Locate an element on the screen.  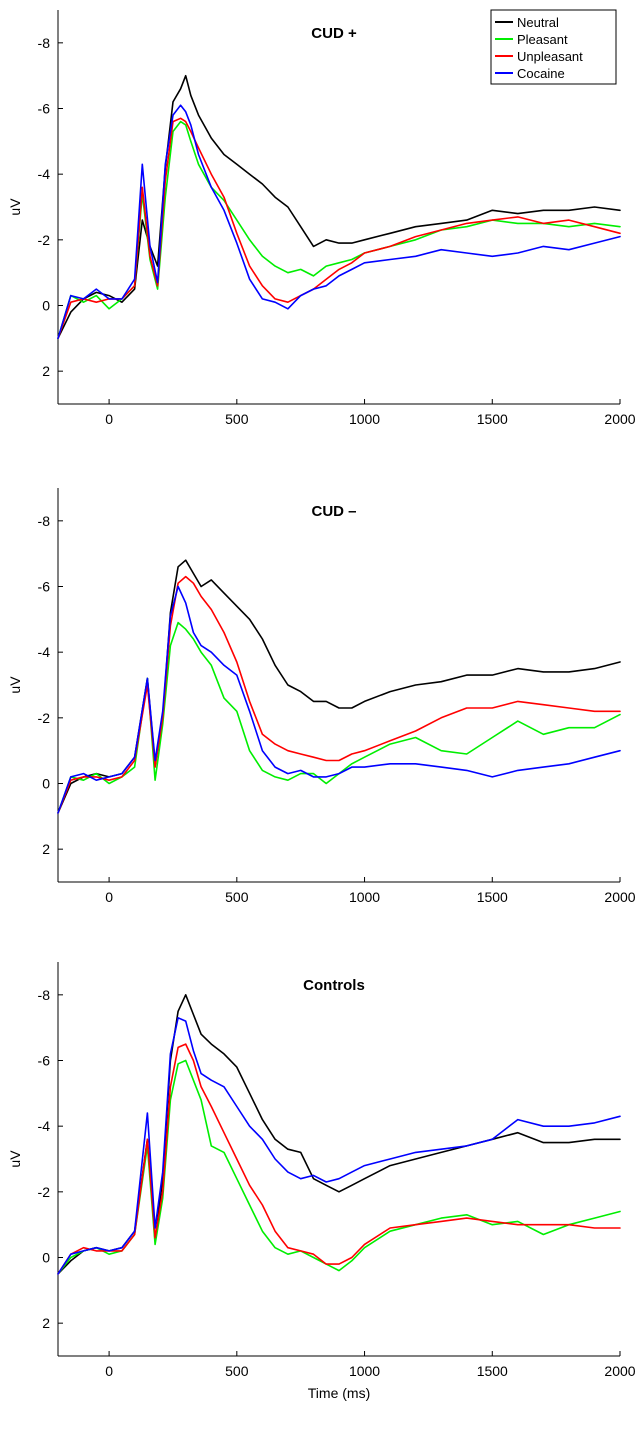
legend-label-unpleasant: Unpleasant is located at coordinates (550, 56).